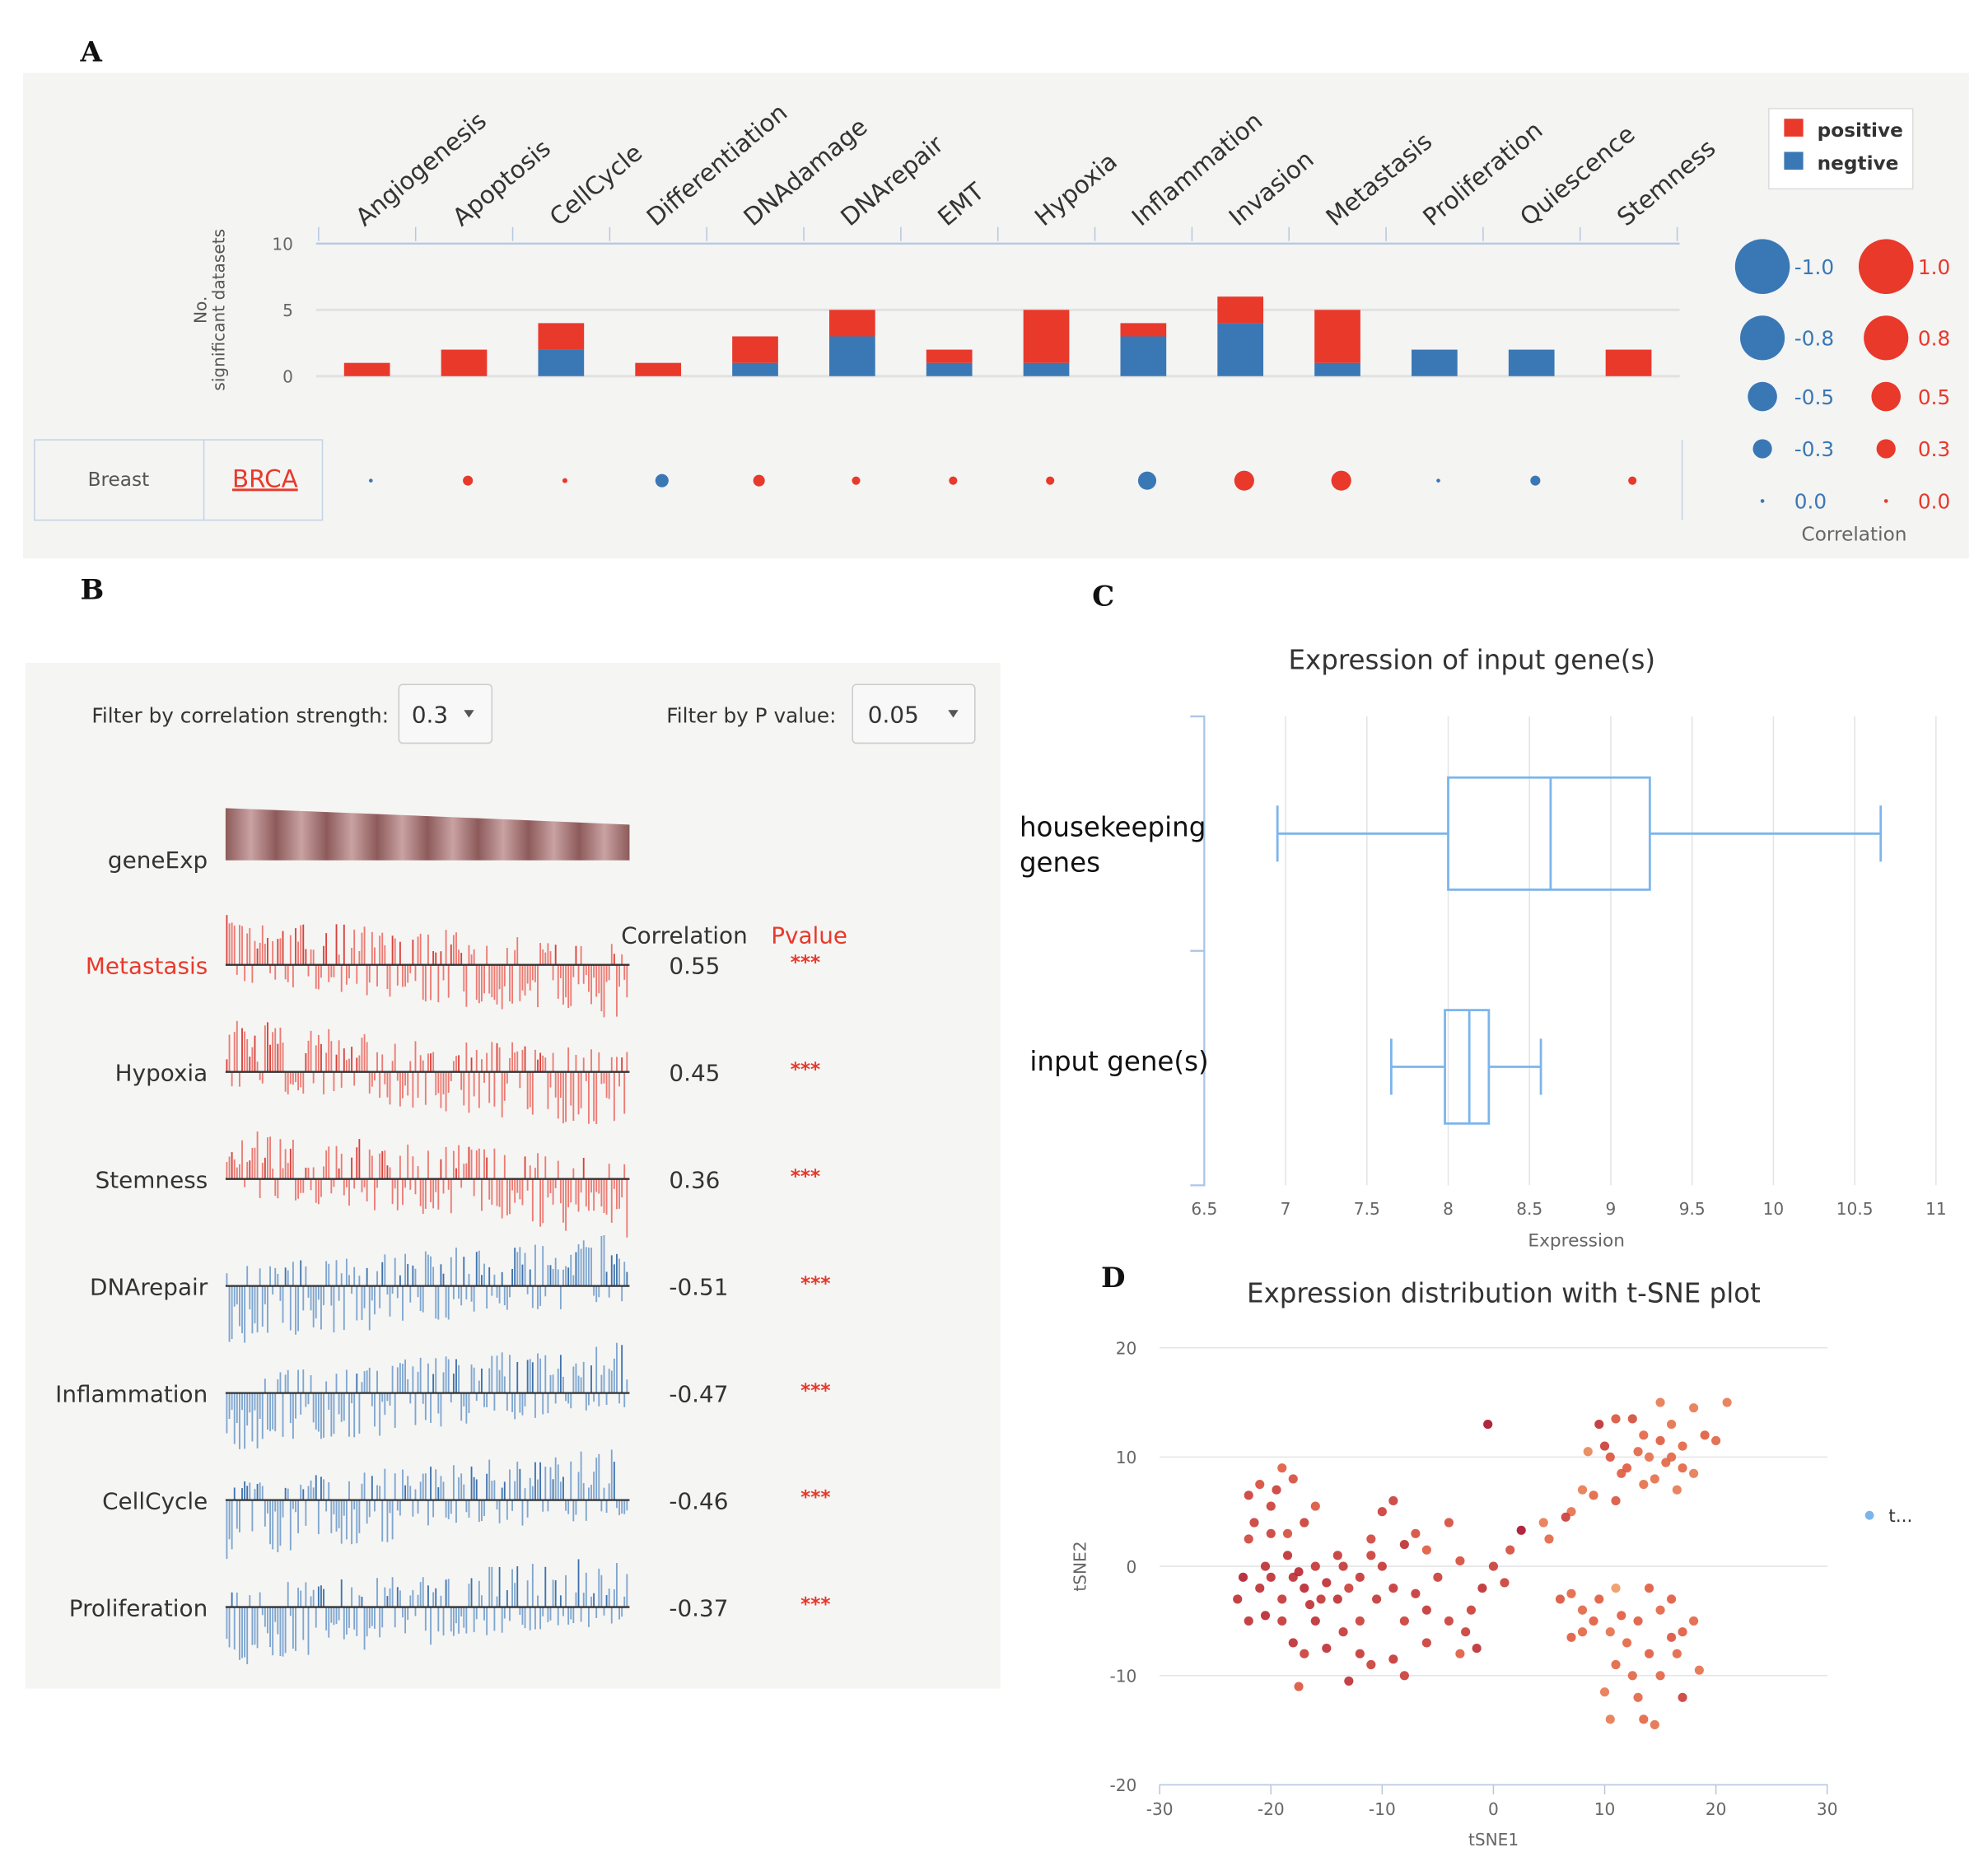  What do you see at coordinates (155, 1500) in the screenshot?
I see `pathway-label: CellCycle` at bounding box center [155, 1500].